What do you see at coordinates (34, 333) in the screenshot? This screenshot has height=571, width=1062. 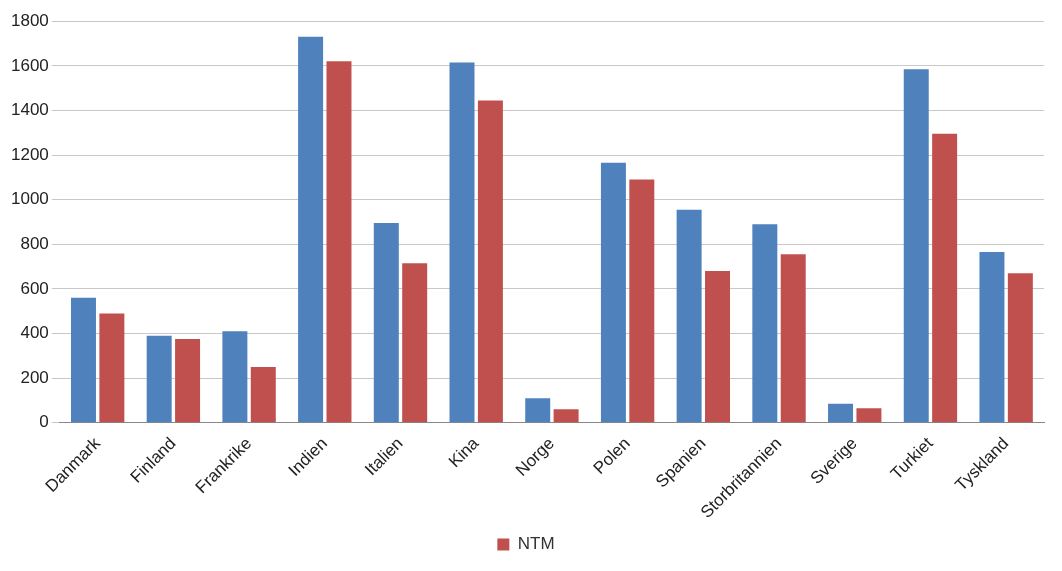 I see `y-tick-label: 400` at bounding box center [34, 333].